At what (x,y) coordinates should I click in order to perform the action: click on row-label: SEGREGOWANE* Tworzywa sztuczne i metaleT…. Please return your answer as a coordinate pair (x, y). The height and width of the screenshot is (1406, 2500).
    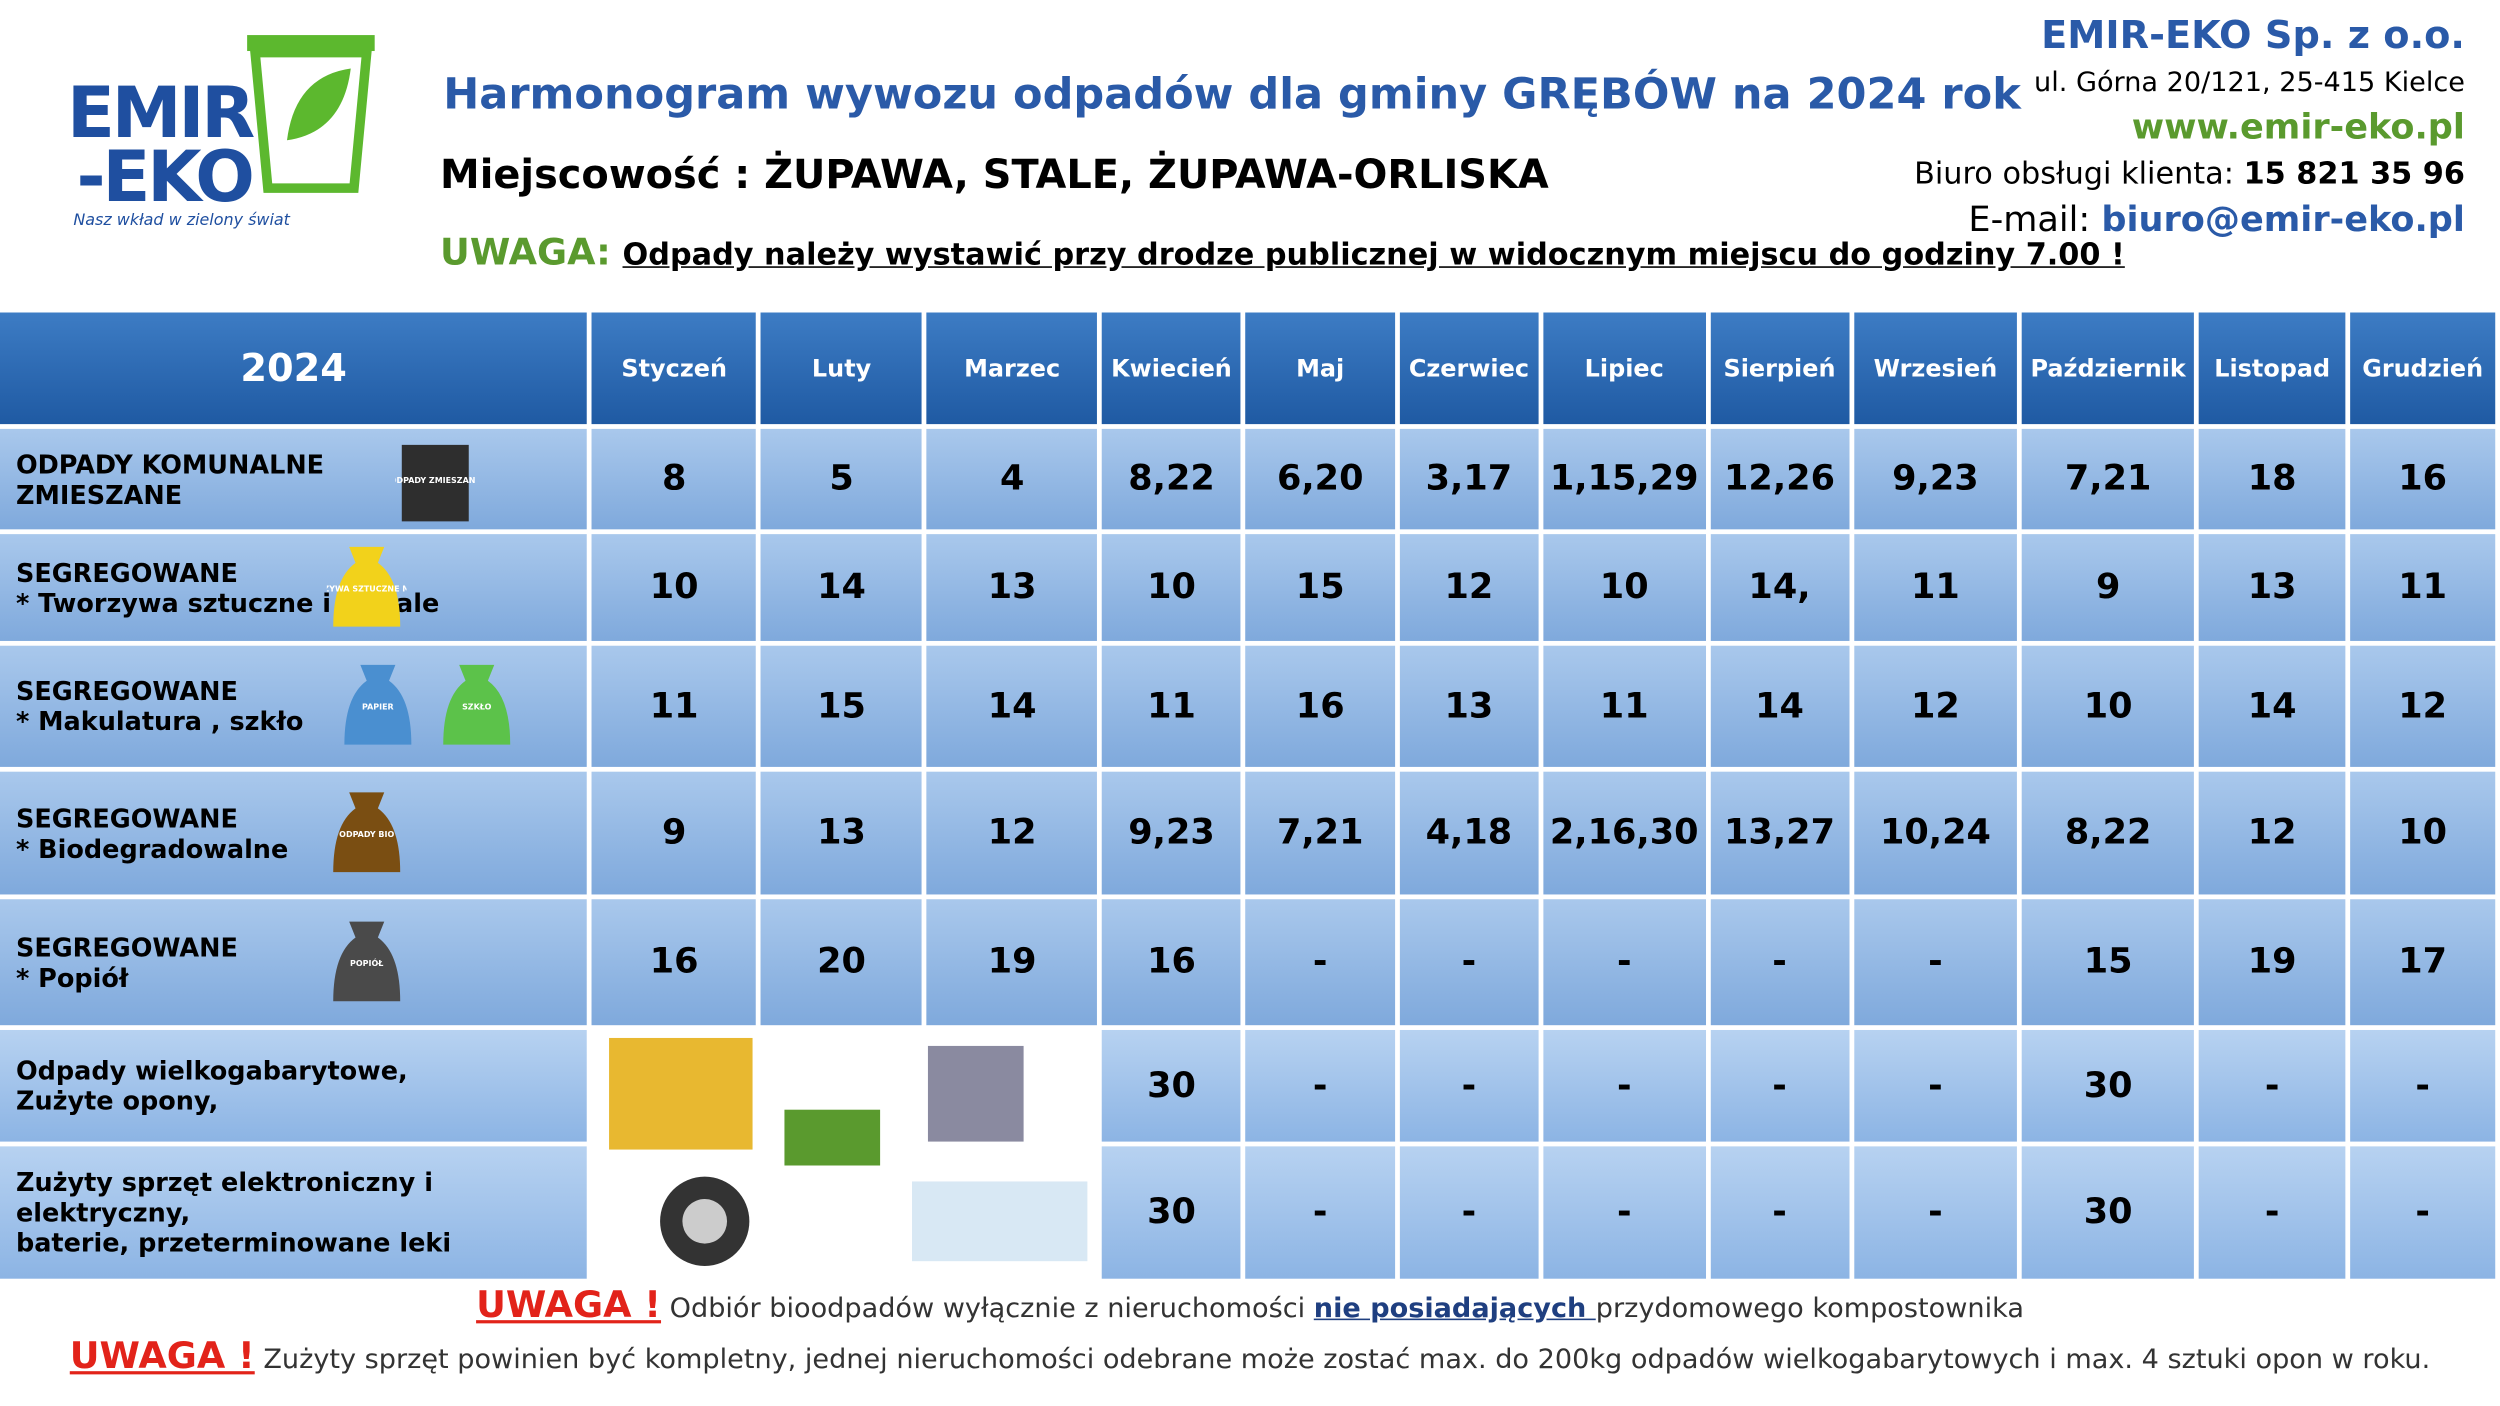
    Looking at the image, I should click on (294, 587).